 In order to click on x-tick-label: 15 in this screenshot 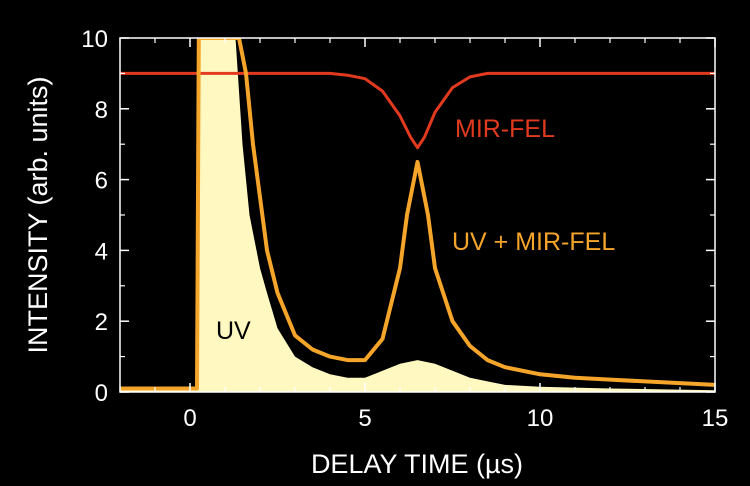, I will do `click(715, 418)`.